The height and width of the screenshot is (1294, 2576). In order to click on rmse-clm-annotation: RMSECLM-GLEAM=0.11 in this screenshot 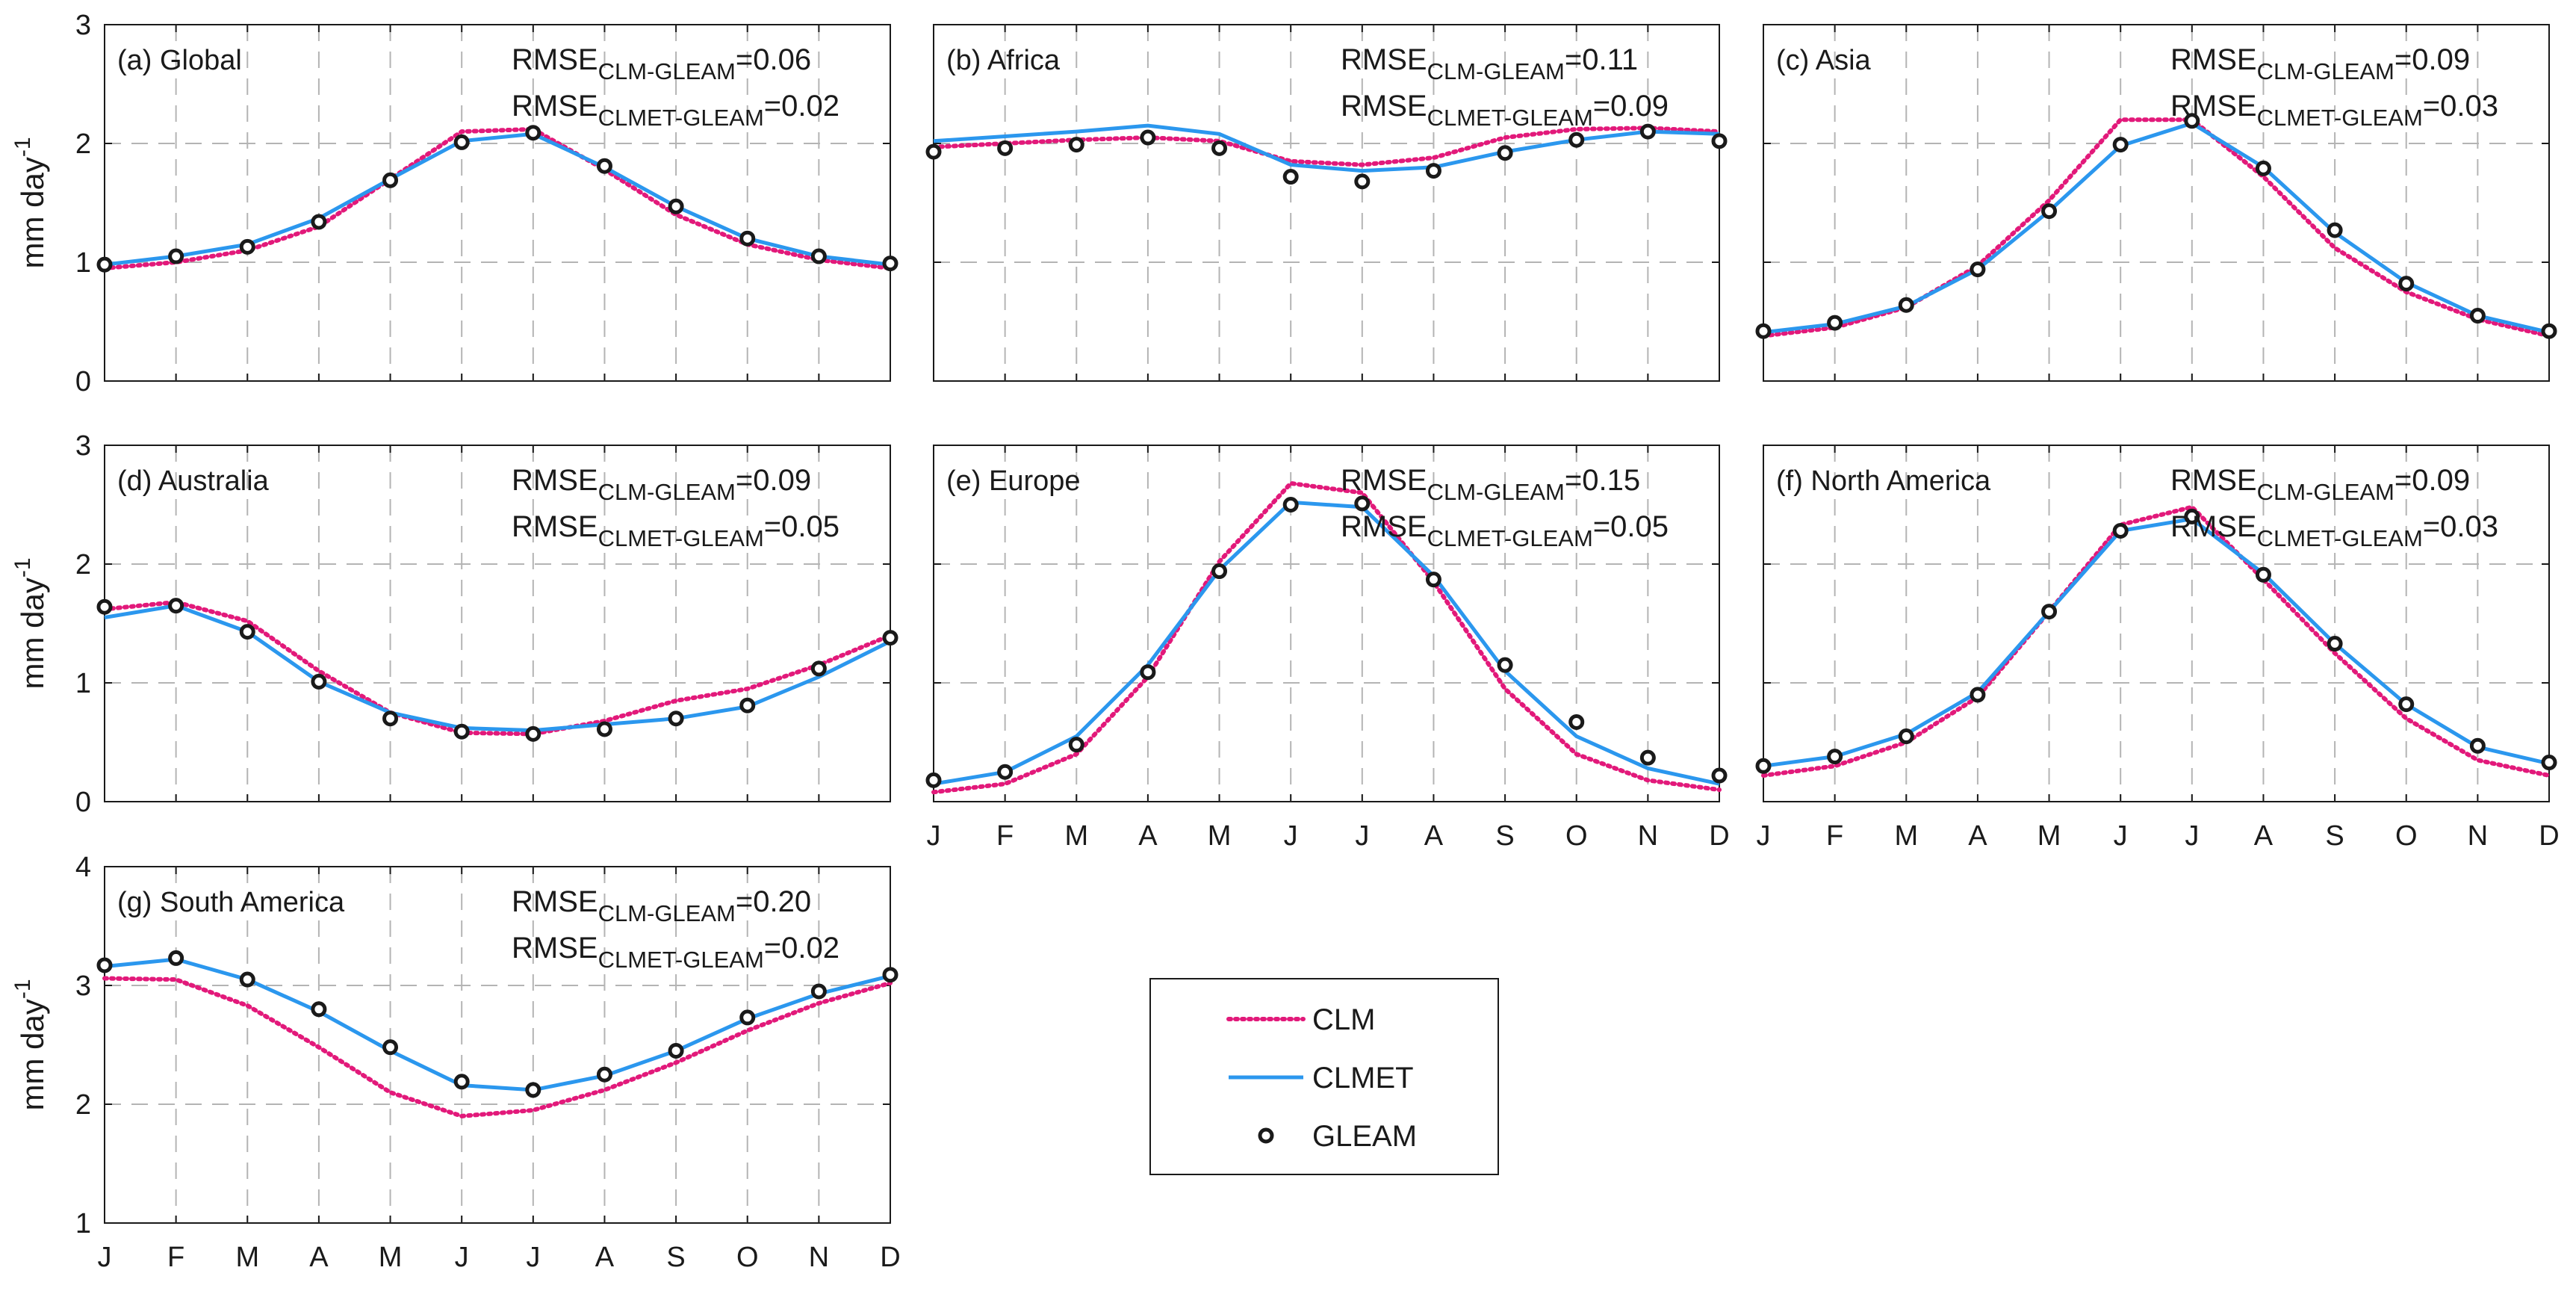, I will do `click(1490, 63)`.